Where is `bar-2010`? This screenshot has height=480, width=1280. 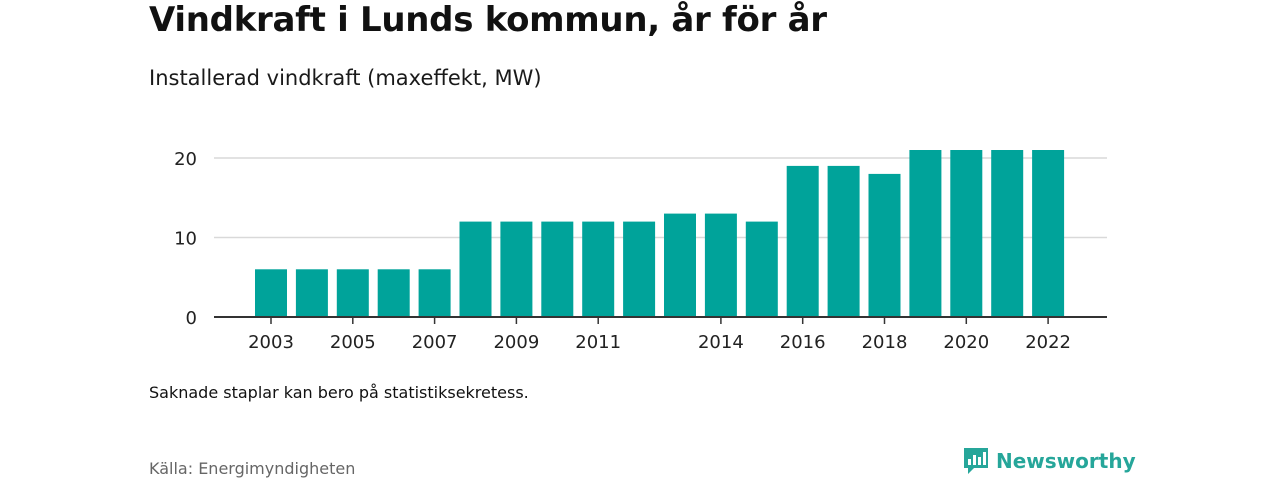 bar-2010 is located at coordinates (557, 269).